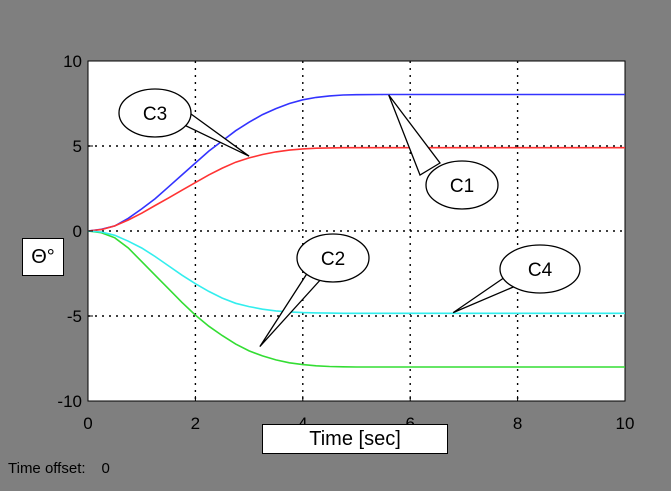 This screenshot has height=491, width=671. What do you see at coordinates (74, 316) in the screenshot?
I see `y-tick-label: -5` at bounding box center [74, 316].